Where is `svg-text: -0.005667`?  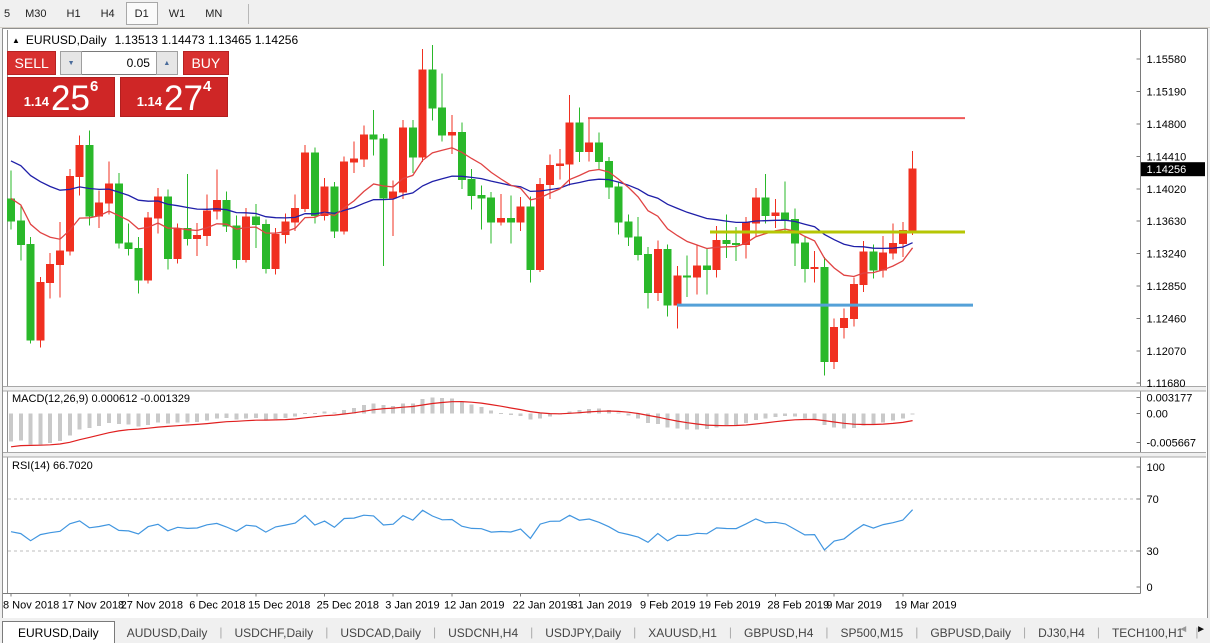 svg-text: -0.005667 is located at coordinates (1172, 443).